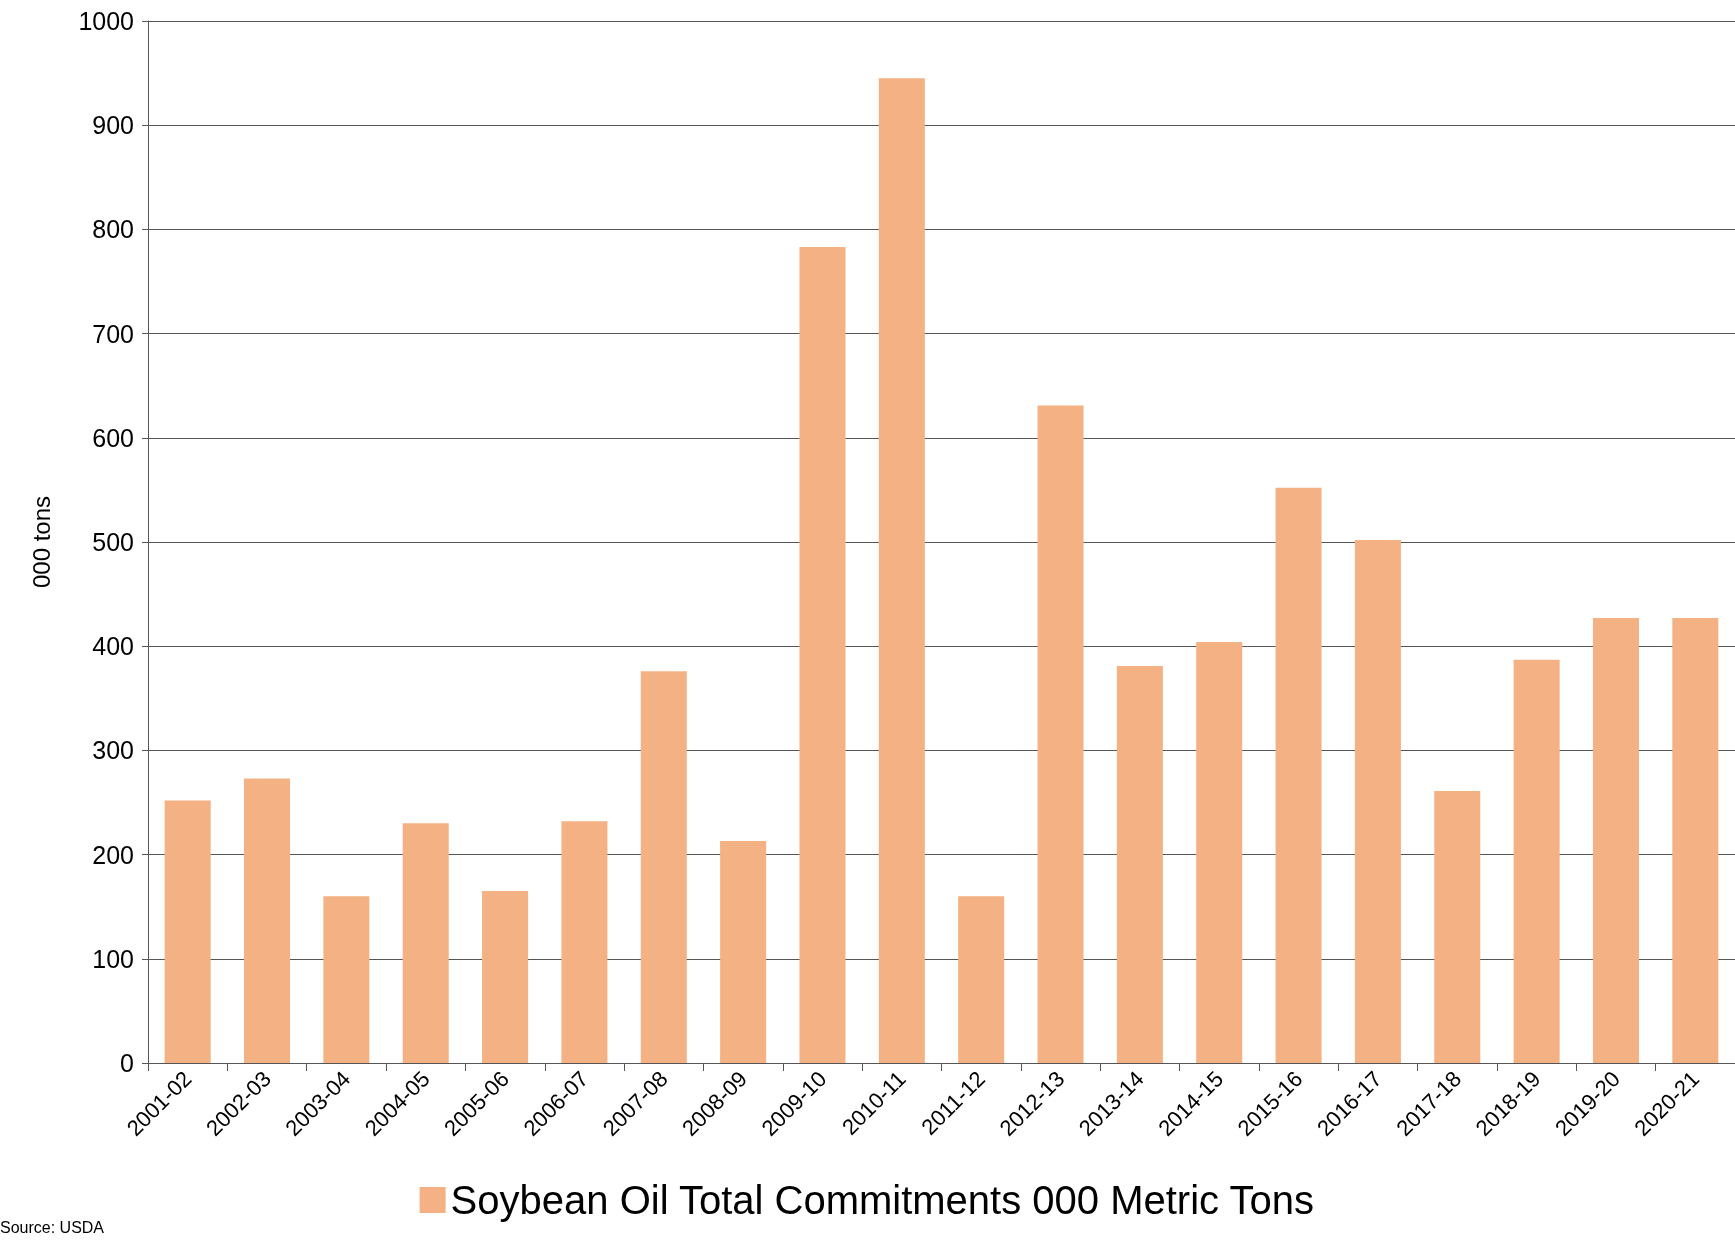  What do you see at coordinates (41, 542) in the screenshot?
I see `y-axis-title: 000 tons` at bounding box center [41, 542].